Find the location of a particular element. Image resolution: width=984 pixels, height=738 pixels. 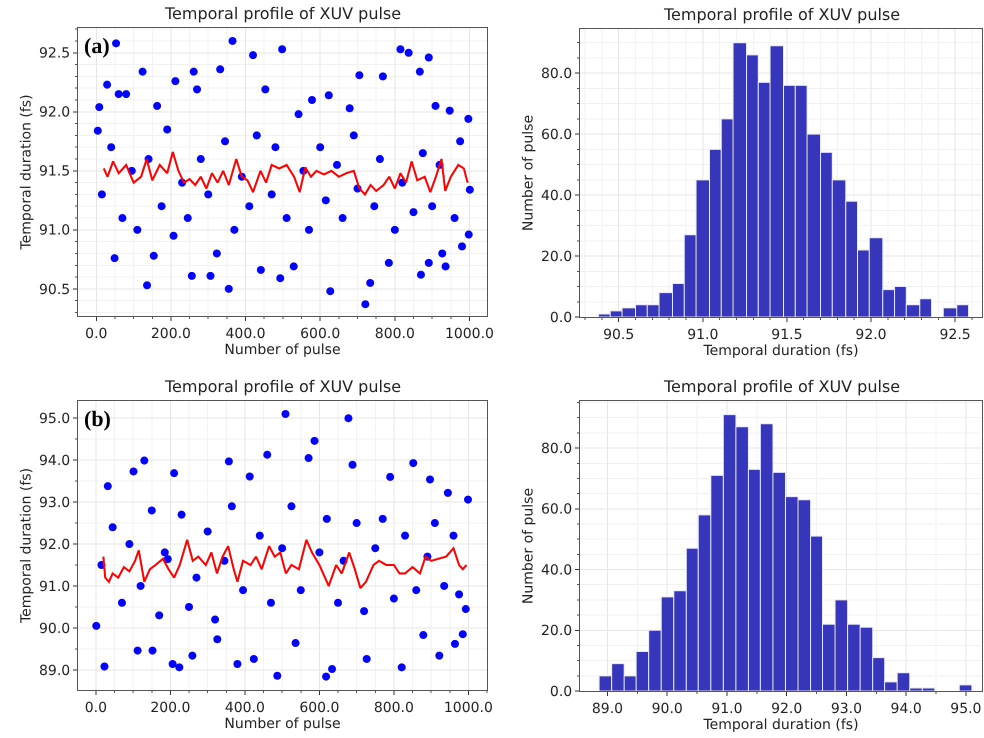

y-tick-label: 91.5 is located at coordinates (54, 172).